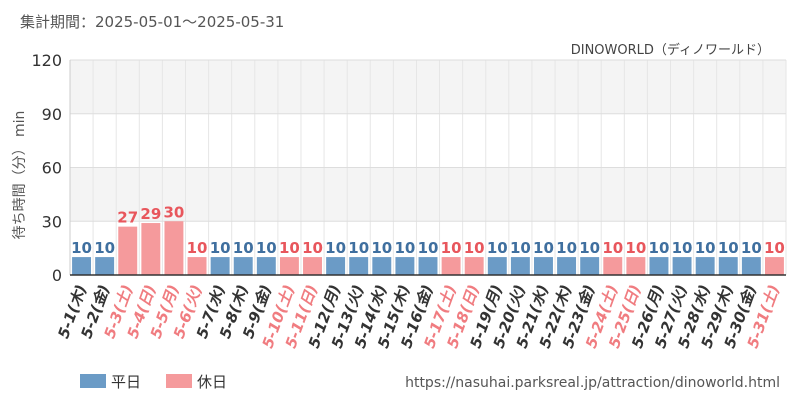 This screenshot has width=800, height=400. What do you see at coordinates (57, 275) in the screenshot?
I see `y-tick-label: 0` at bounding box center [57, 275].